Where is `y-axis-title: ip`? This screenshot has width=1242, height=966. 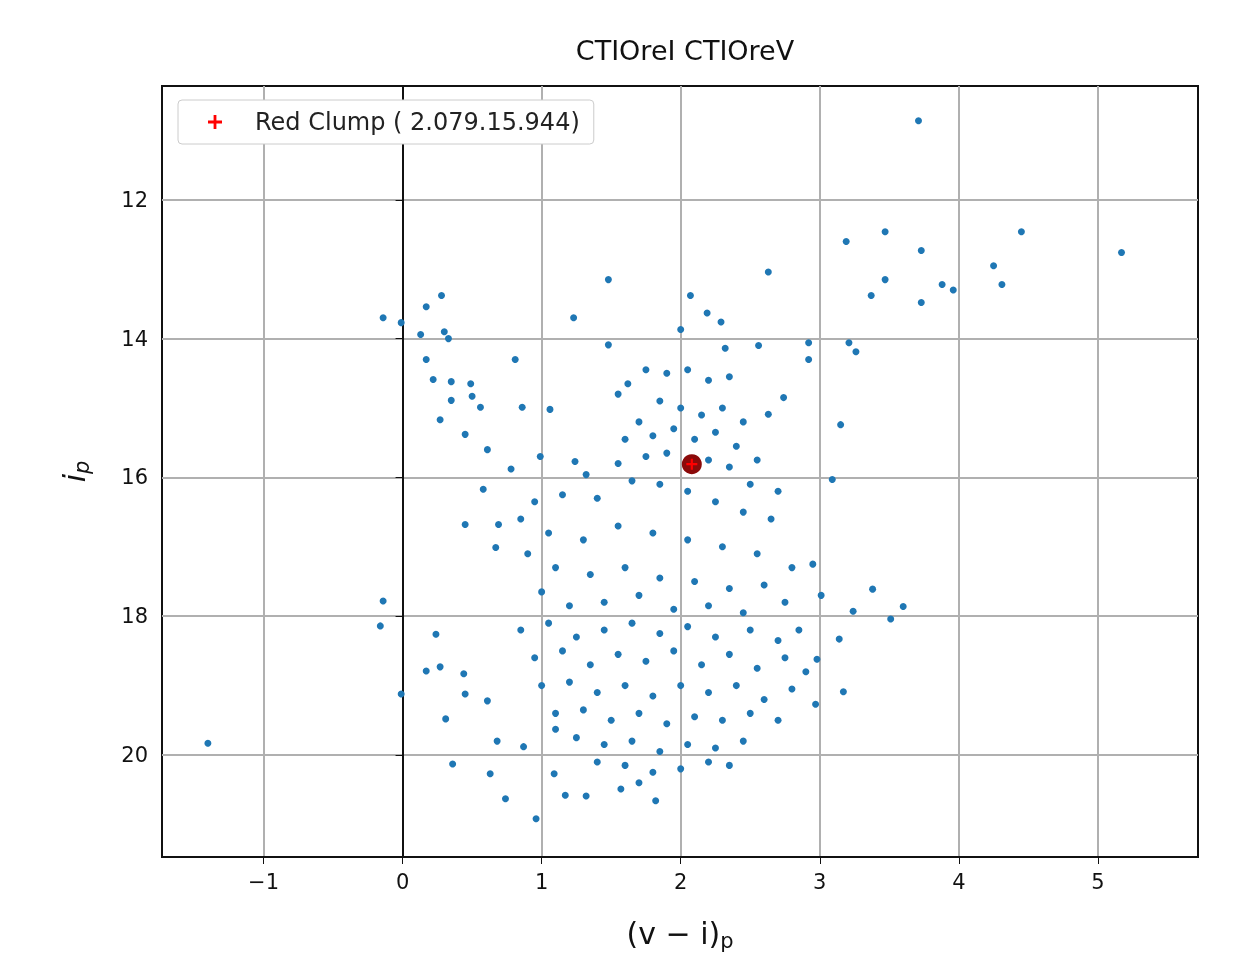
y-axis-title: ip is located at coordinates (75, 471).